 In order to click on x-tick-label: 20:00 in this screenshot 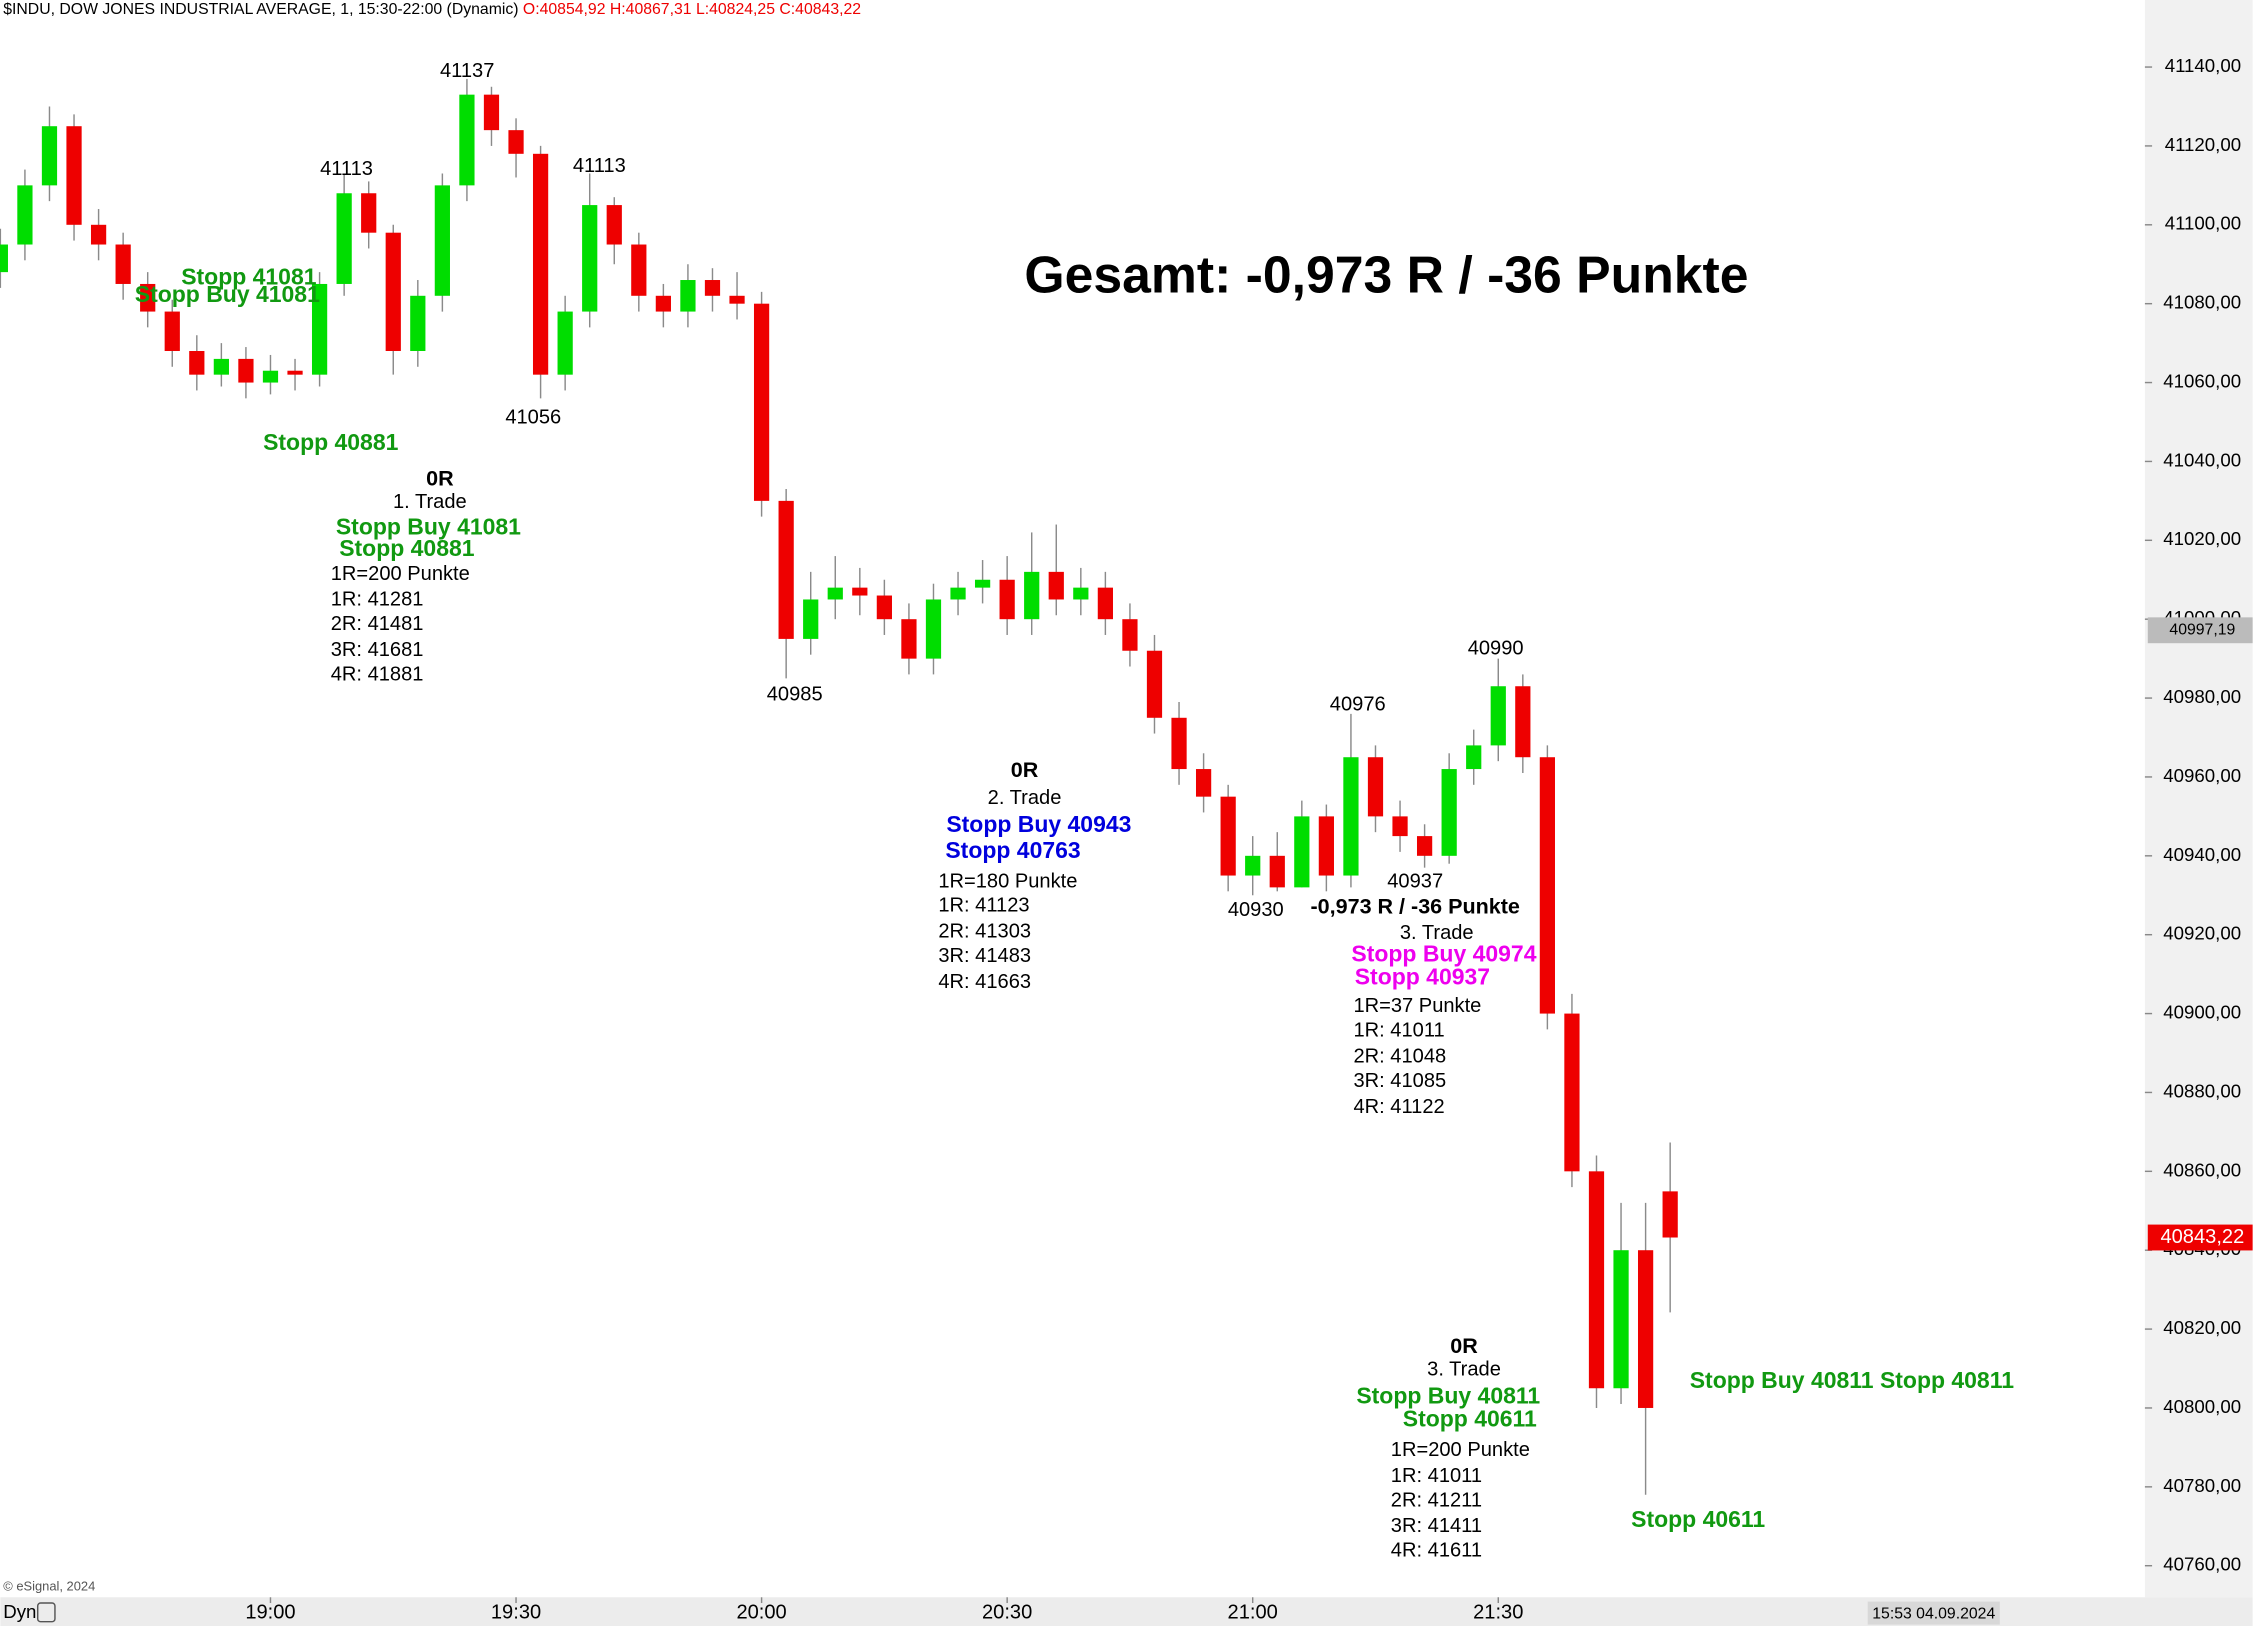, I will do `click(761, 1612)`.